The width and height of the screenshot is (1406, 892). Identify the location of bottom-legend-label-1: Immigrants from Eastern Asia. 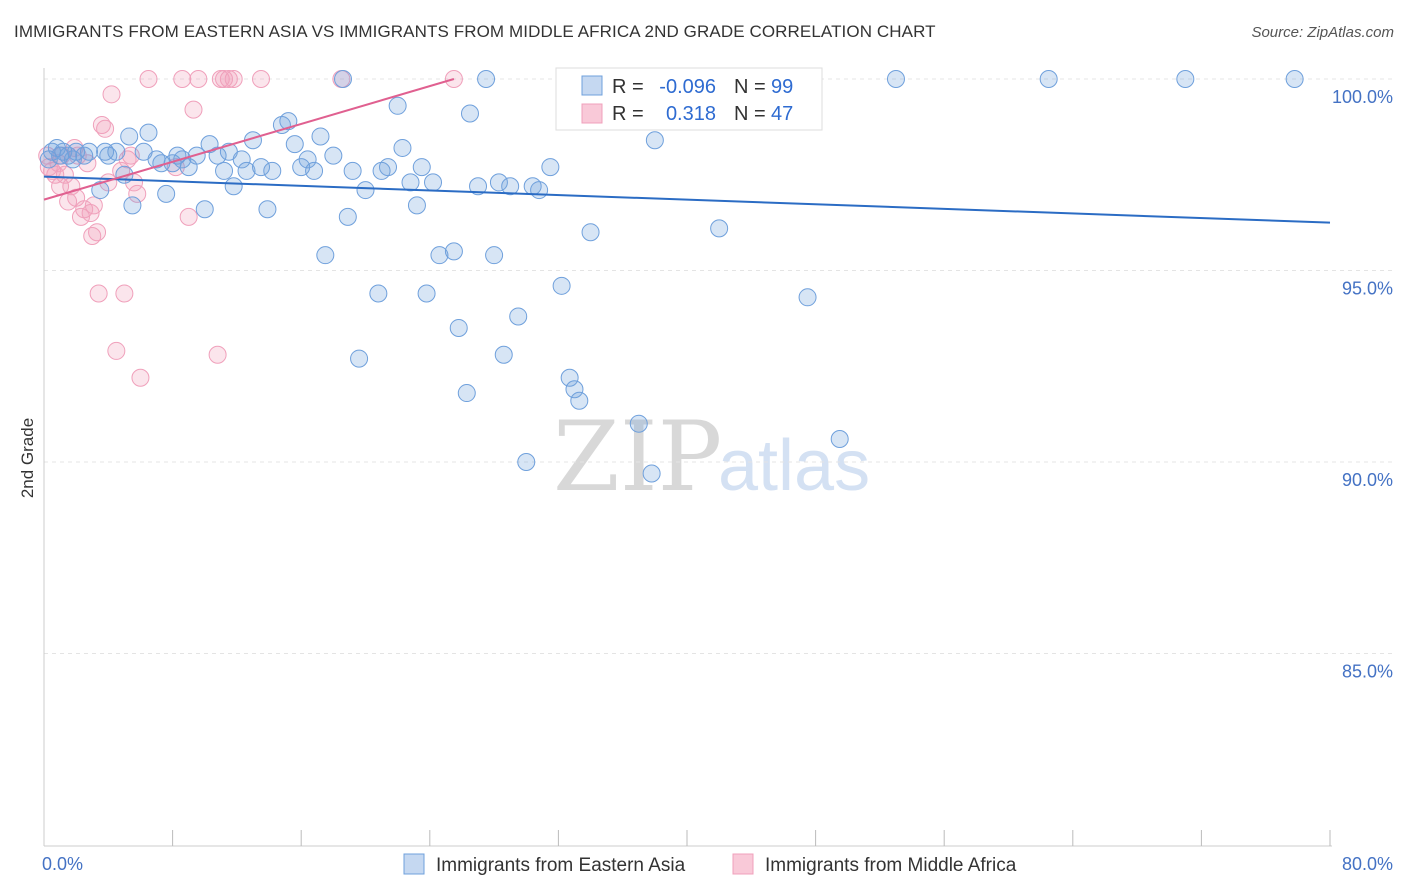
(561, 865).